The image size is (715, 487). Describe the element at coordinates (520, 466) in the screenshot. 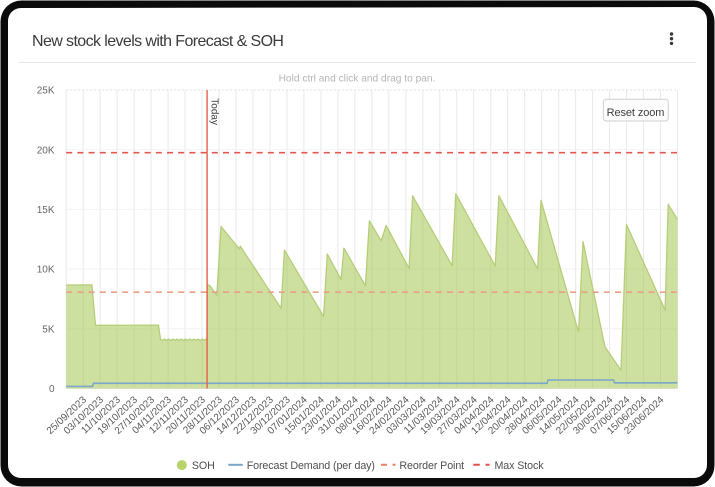

I see `svg-text: Max Stock` at that location.